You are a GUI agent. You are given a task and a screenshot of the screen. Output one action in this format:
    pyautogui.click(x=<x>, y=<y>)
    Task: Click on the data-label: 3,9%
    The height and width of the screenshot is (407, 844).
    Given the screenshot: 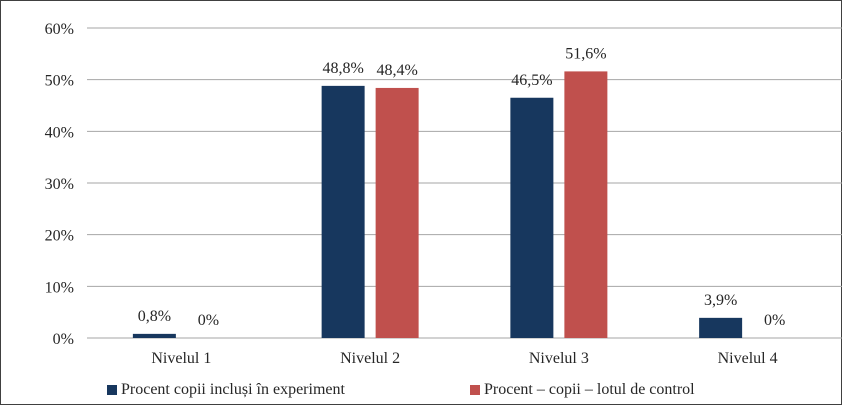 What is the action you would take?
    pyautogui.click(x=720, y=300)
    